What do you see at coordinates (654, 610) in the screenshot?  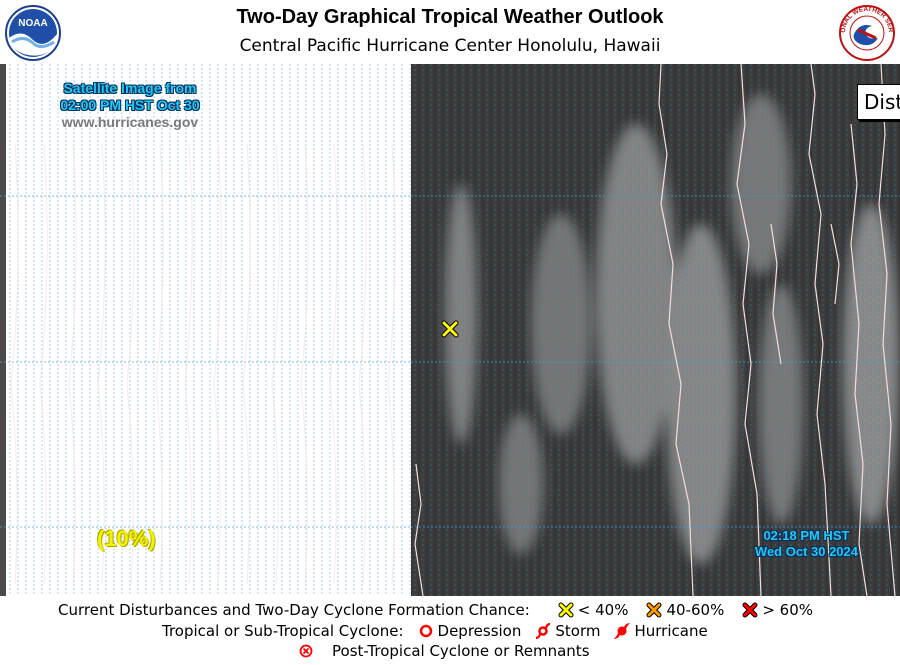 I see `medium-chance-x-icon` at bounding box center [654, 610].